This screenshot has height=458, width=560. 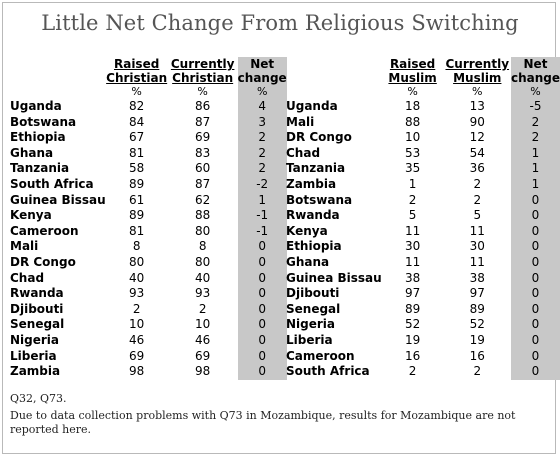 What do you see at coordinates (412, 71) in the screenshot?
I see `column-header: Raised Muslim` at bounding box center [412, 71].